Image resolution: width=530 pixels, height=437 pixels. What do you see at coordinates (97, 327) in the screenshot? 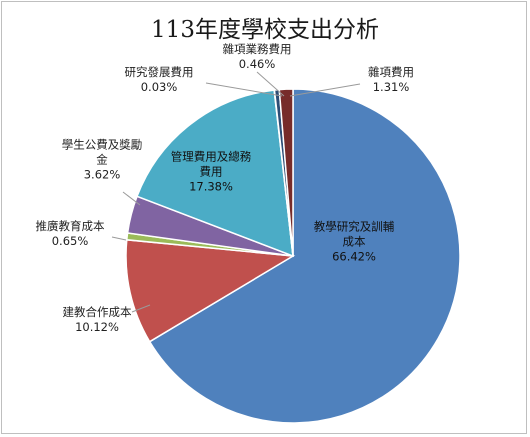
I see `slice-value-label: 10.12%` at bounding box center [97, 327].